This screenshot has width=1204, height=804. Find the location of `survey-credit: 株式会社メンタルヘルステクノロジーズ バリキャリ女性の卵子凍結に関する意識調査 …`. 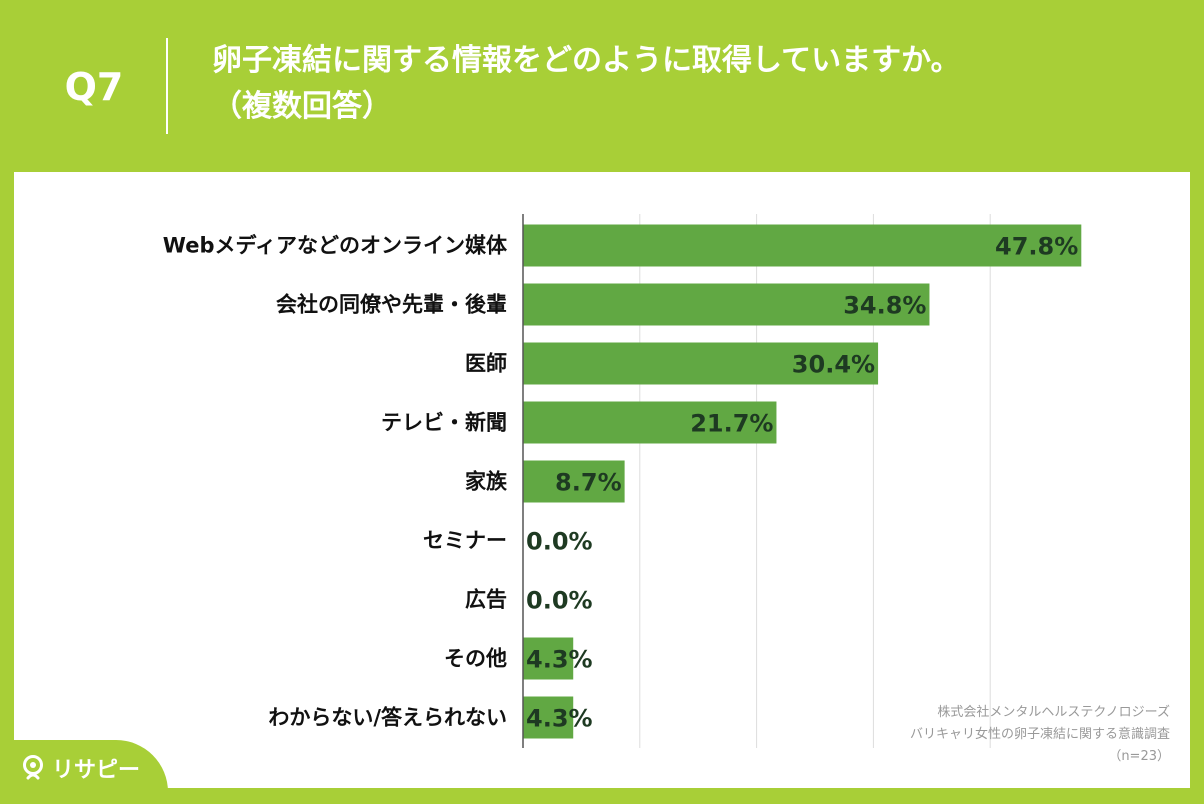

survey-credit: 株式会社メンタルヘルステクノロジーズ バリキャリ女性の卵子凍結に関する意識調査 … is located at coordinates (1040, 735).